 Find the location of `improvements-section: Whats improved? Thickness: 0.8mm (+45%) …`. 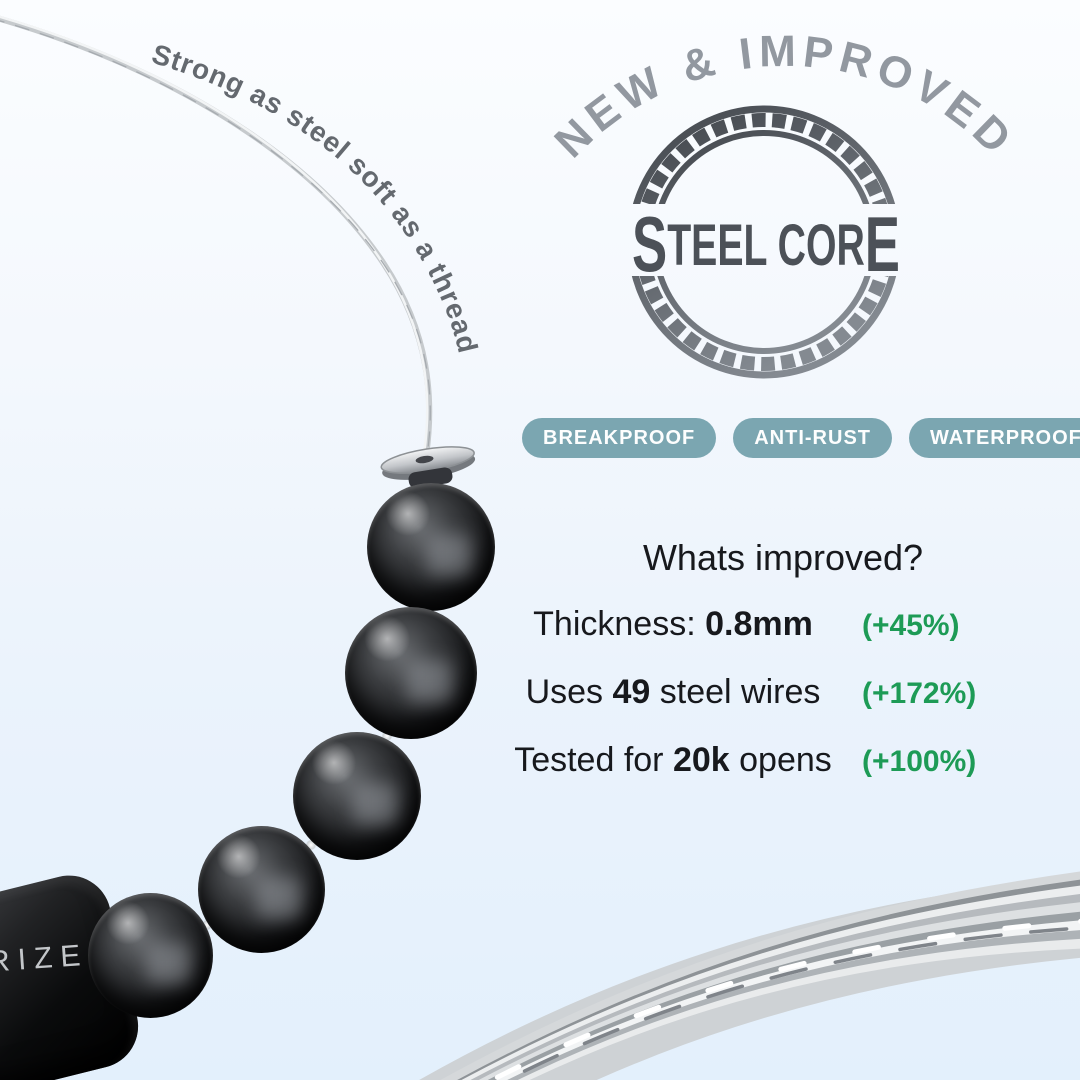

improvements-section: Whats improved? Thickness: 0.8mm (+45%) … is located at coordinates (786, 672).